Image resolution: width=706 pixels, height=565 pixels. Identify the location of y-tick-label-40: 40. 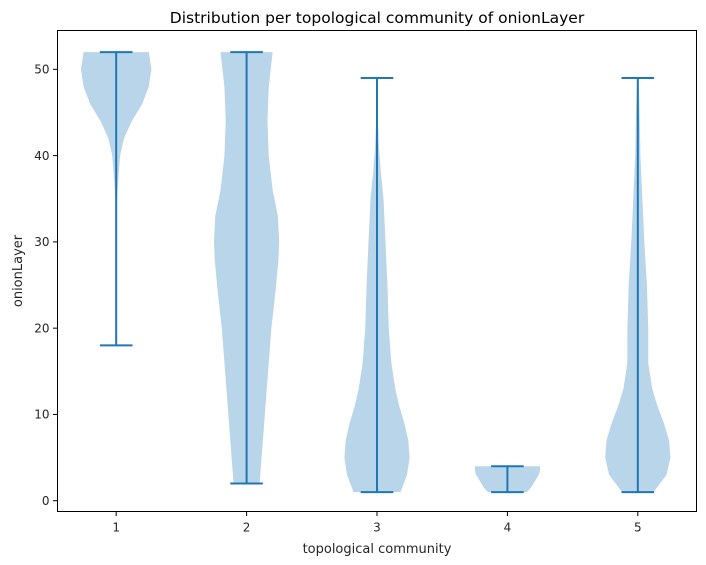
(41, 156).